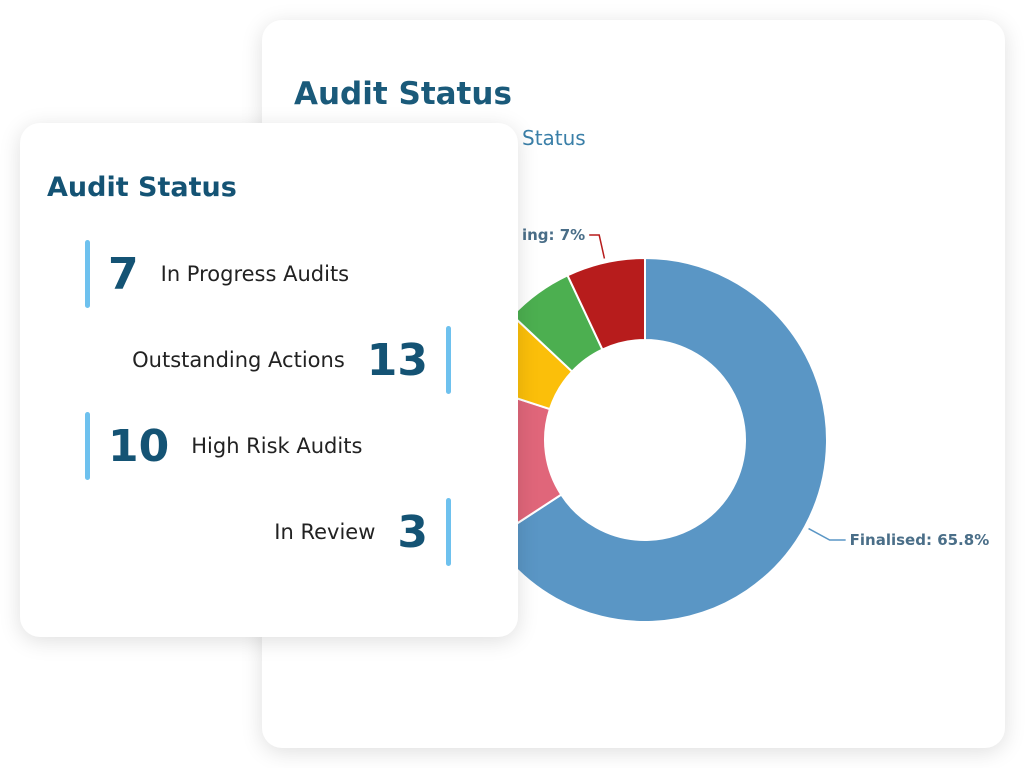 This screenshot has width=1026, height=768. What do you see at coordinates (554, 138) in the screenshot?
I see `card-subtitle: Status` at bounding box center [554, 138].